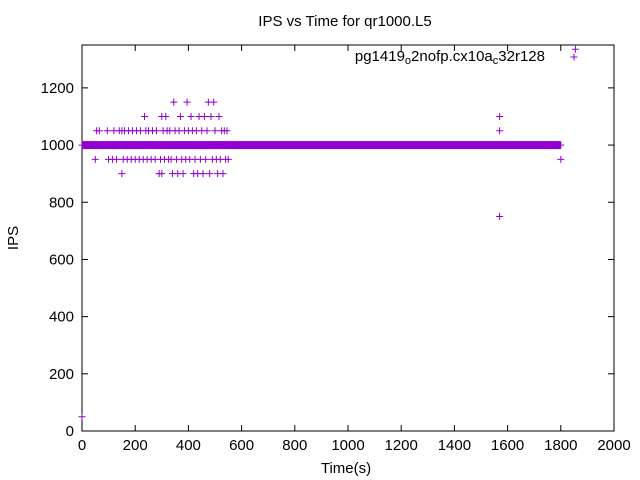 Image resolution: width=640 pixels, height=480 pixels. I want to click on x-tick-label: 1800, so click(560, 445).